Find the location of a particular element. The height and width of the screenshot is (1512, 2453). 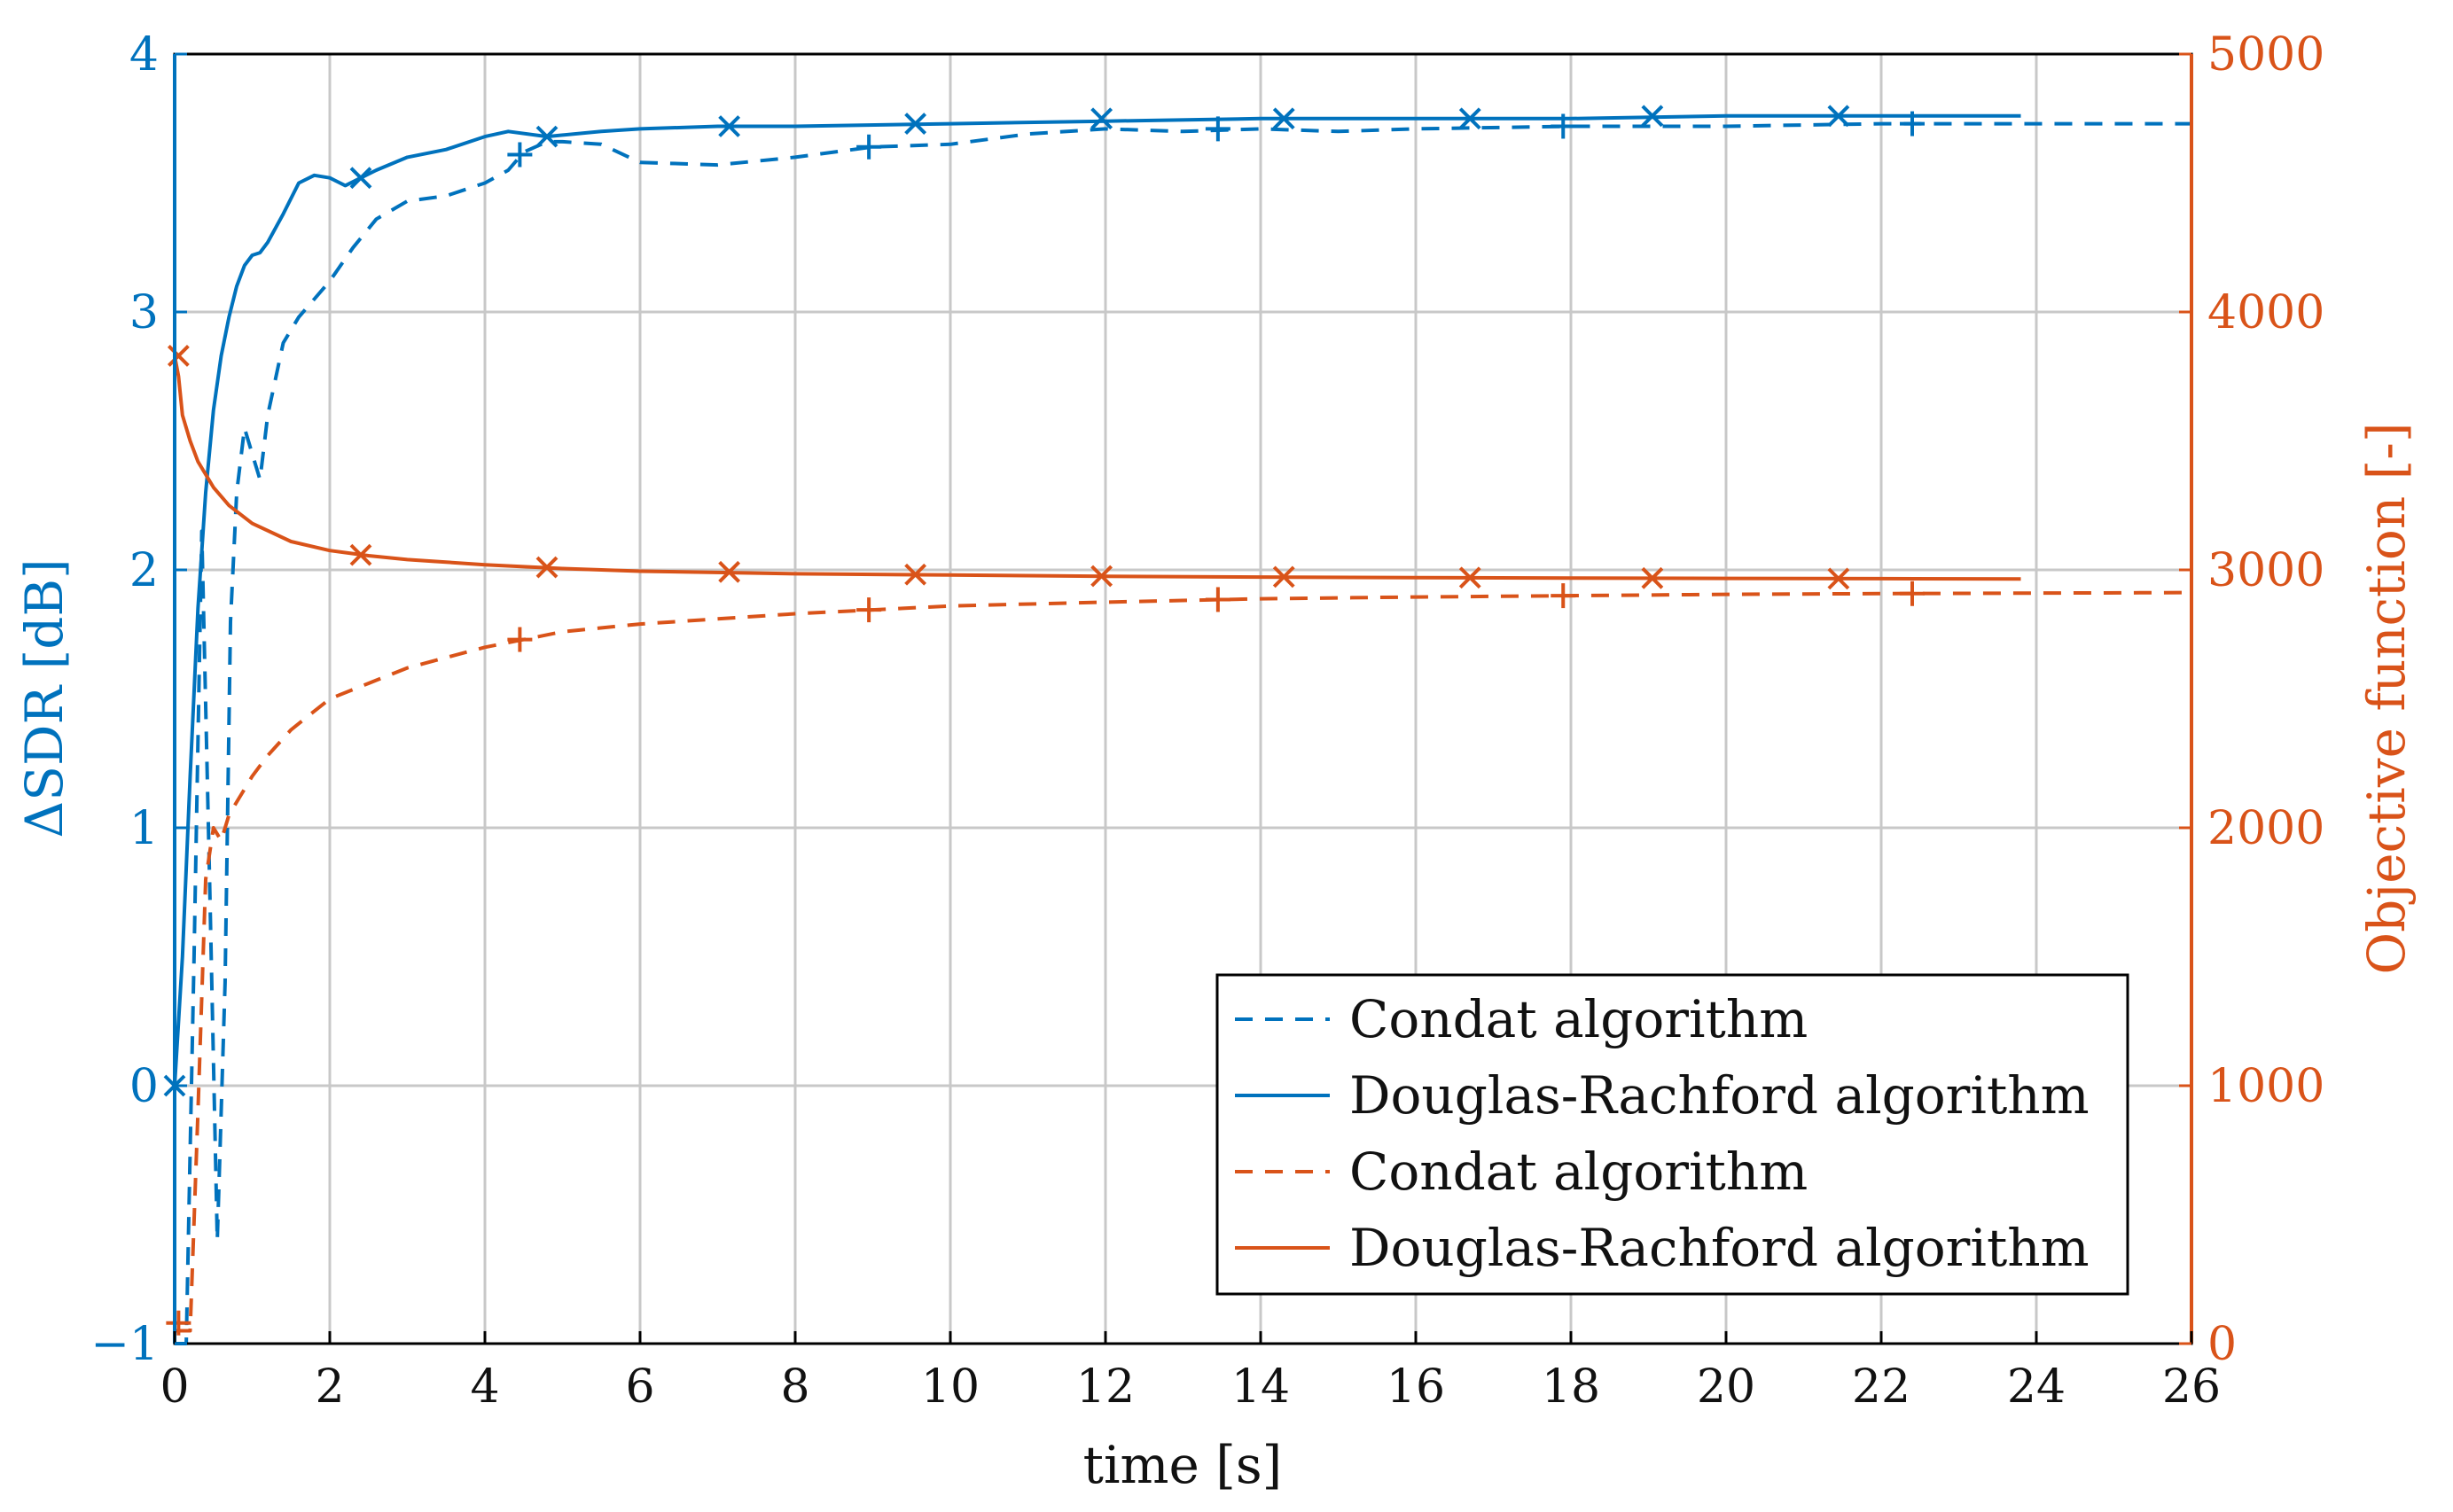

y-right-tick-label: 1000 is located at coordinates (2265, 1086).